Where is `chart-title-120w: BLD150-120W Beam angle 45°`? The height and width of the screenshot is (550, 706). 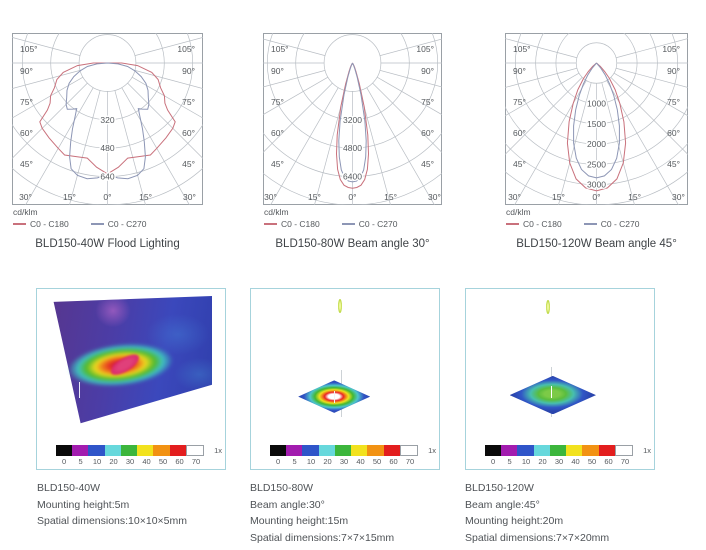 chart-title-120w: BLD150-120W Beam angle 45° is located at coordinates (596, 244).